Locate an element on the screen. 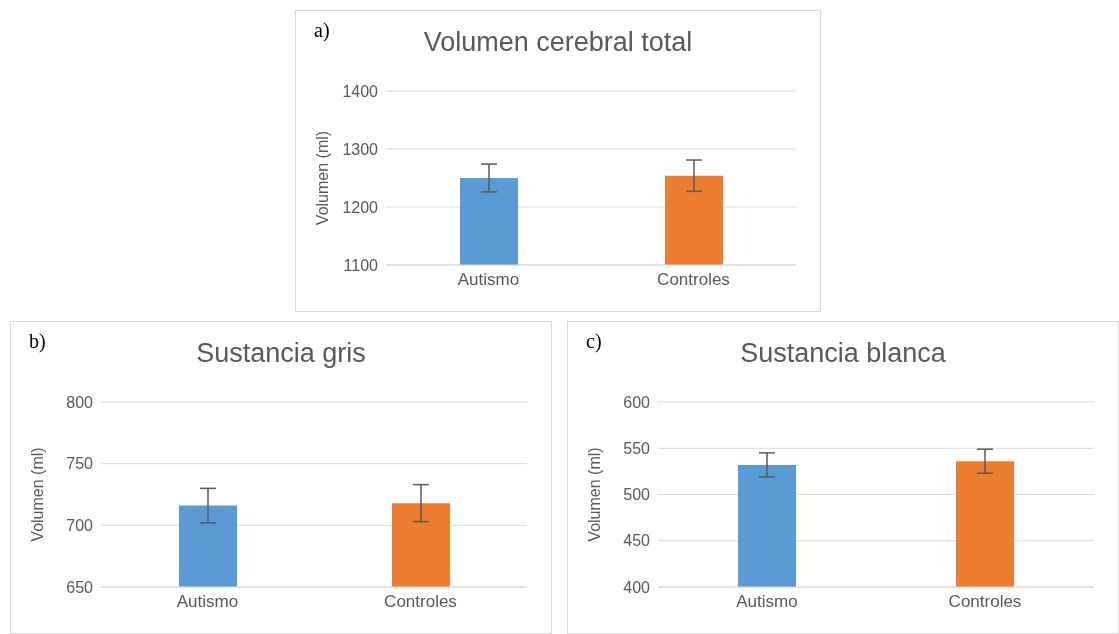 The image size is (1119, 634). chart-title: Sustancia blanca is located at coordinates (843, 353).